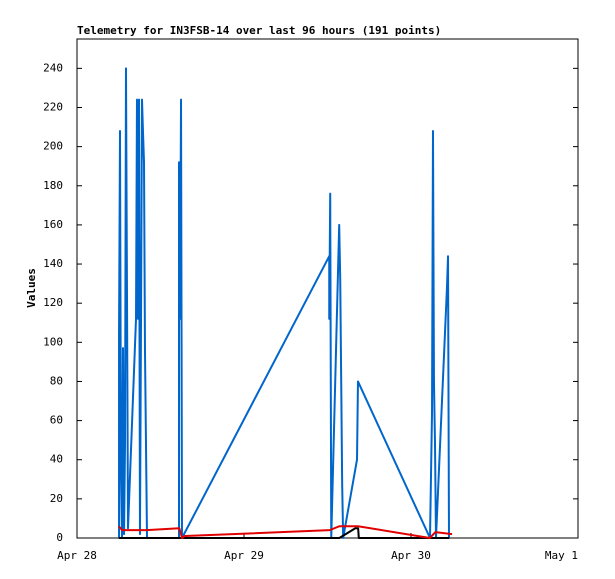  I want to click on y-tick-label: 0, so click(59, 537).